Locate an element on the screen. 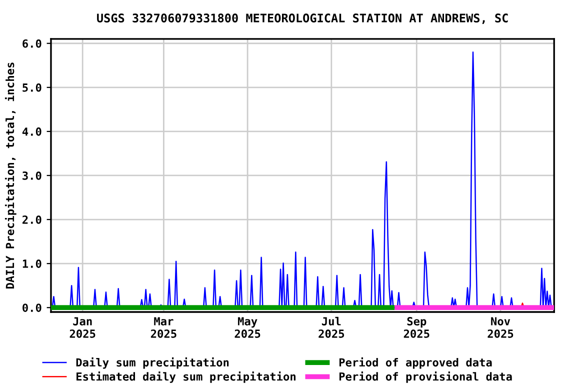 This screenshot has height=384, width=576. x-tick-label: Jul 2025 is located at coordinates (331, 327).